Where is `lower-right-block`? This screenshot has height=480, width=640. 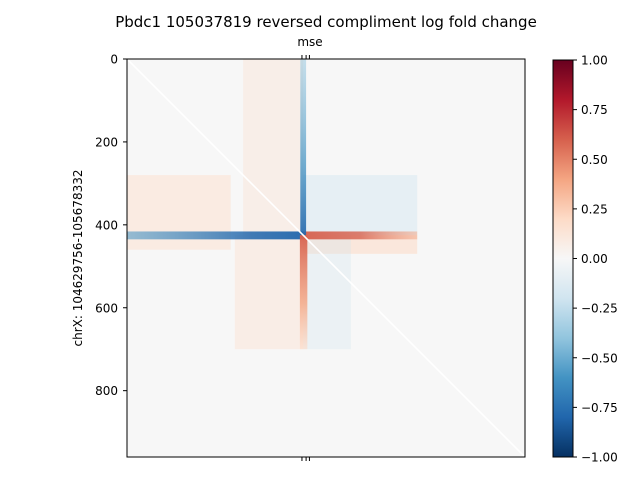 lower-right-block is located at coordinates (360, 244).